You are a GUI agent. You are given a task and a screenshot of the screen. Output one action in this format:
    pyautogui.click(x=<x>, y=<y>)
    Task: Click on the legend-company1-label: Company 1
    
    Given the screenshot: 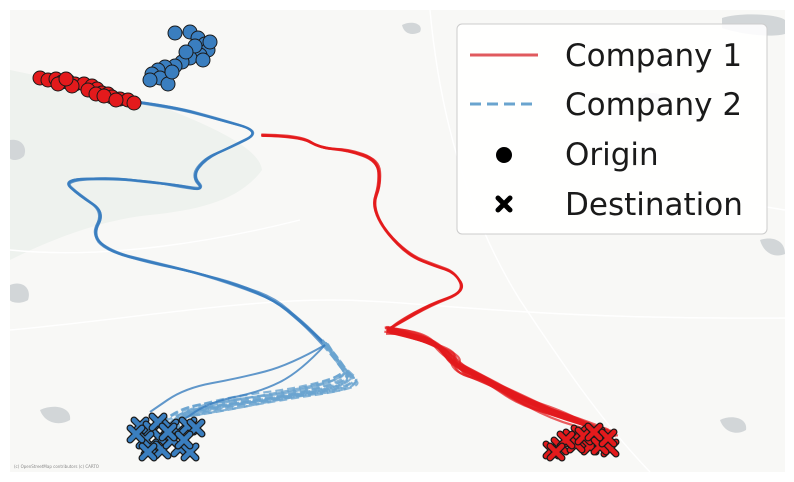 What is the action you would take?
    pyautogui.click(x=653, y=56)
    